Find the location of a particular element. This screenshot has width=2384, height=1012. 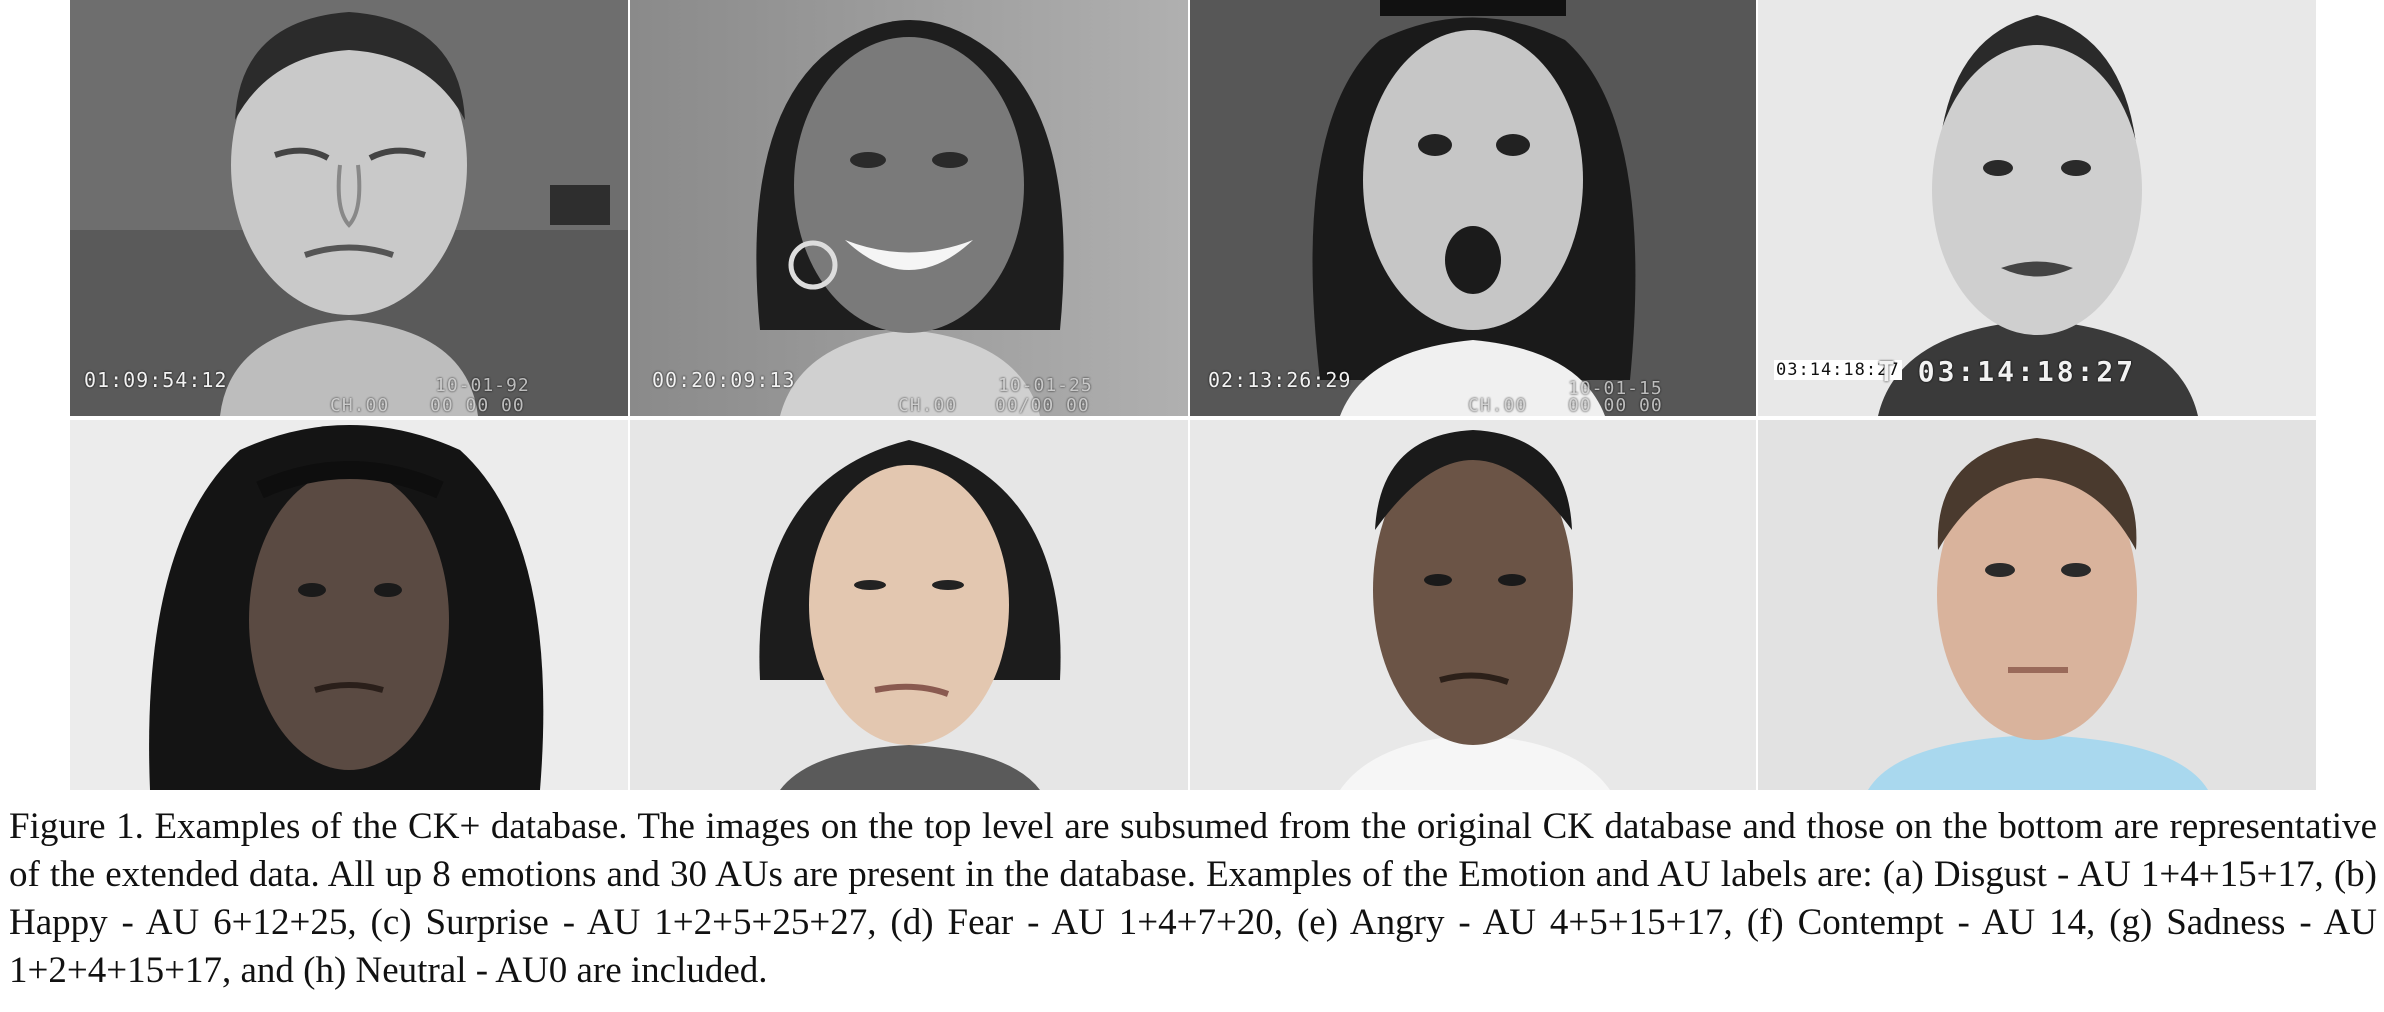

face-photo-f is located at coordinates (909, 605).